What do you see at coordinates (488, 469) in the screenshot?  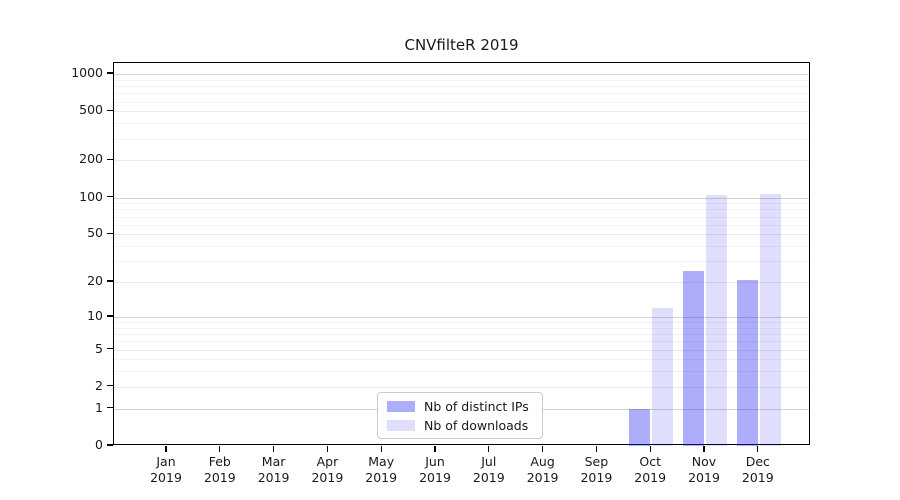 I see `xtick-label-jul: Jul 2019` at bounding box center [488, 469].